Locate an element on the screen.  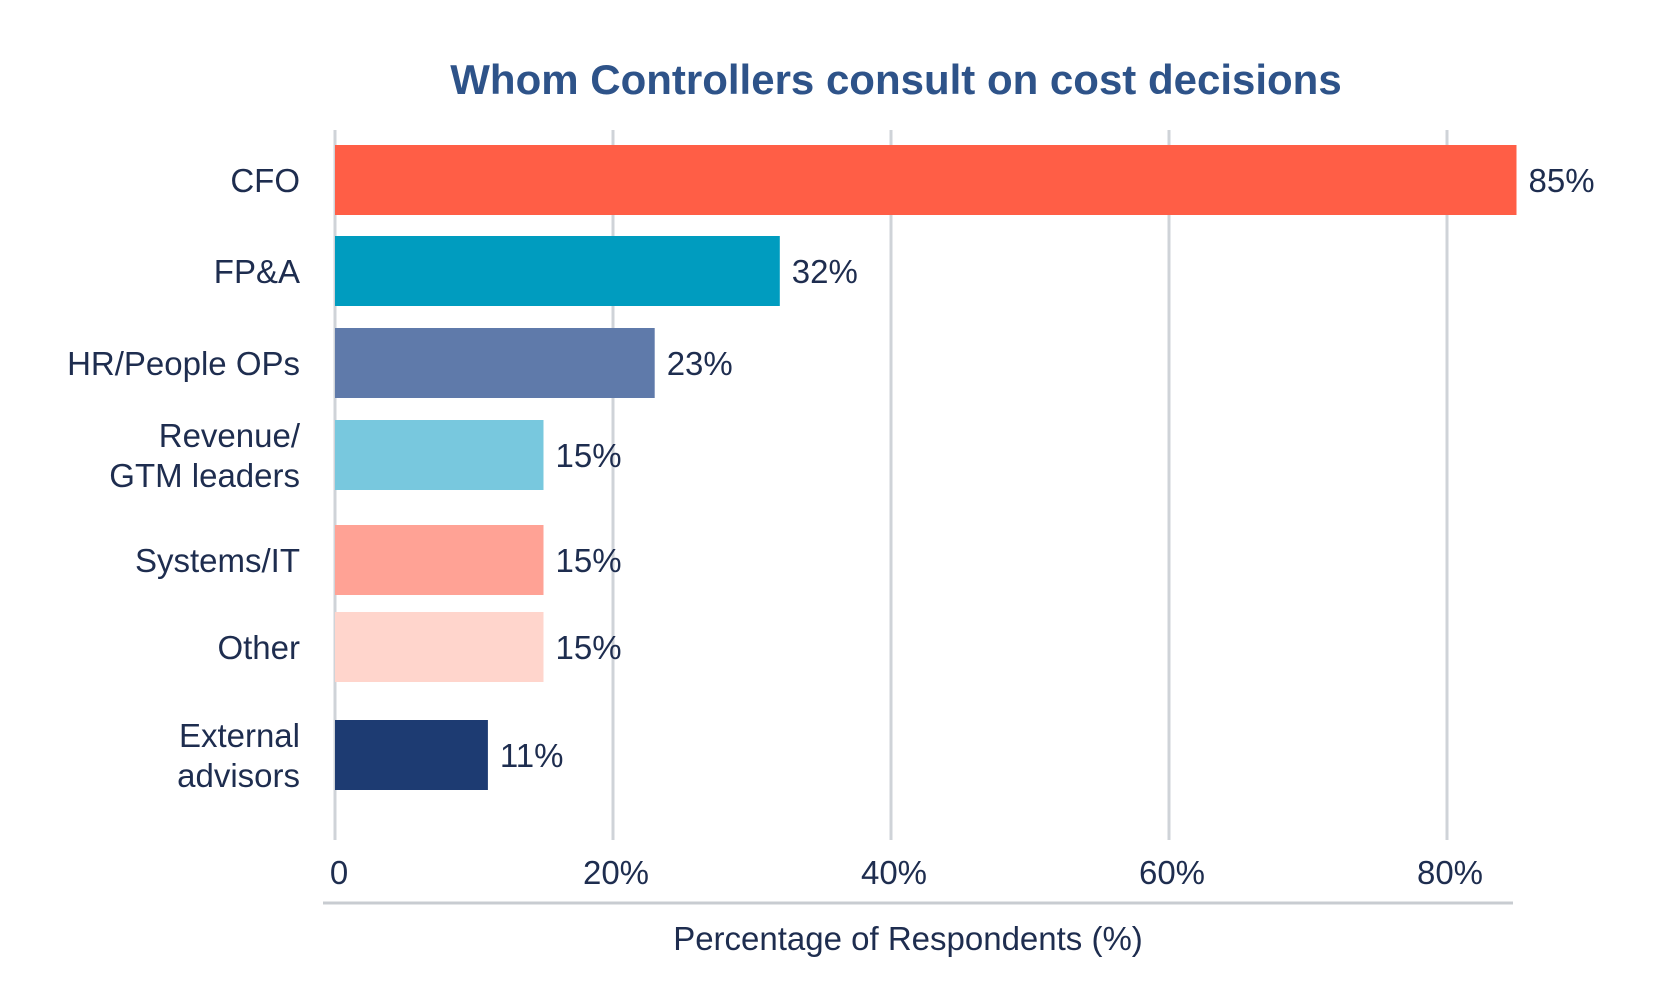
category-label-line: Other is located at coordinates (258, 647).